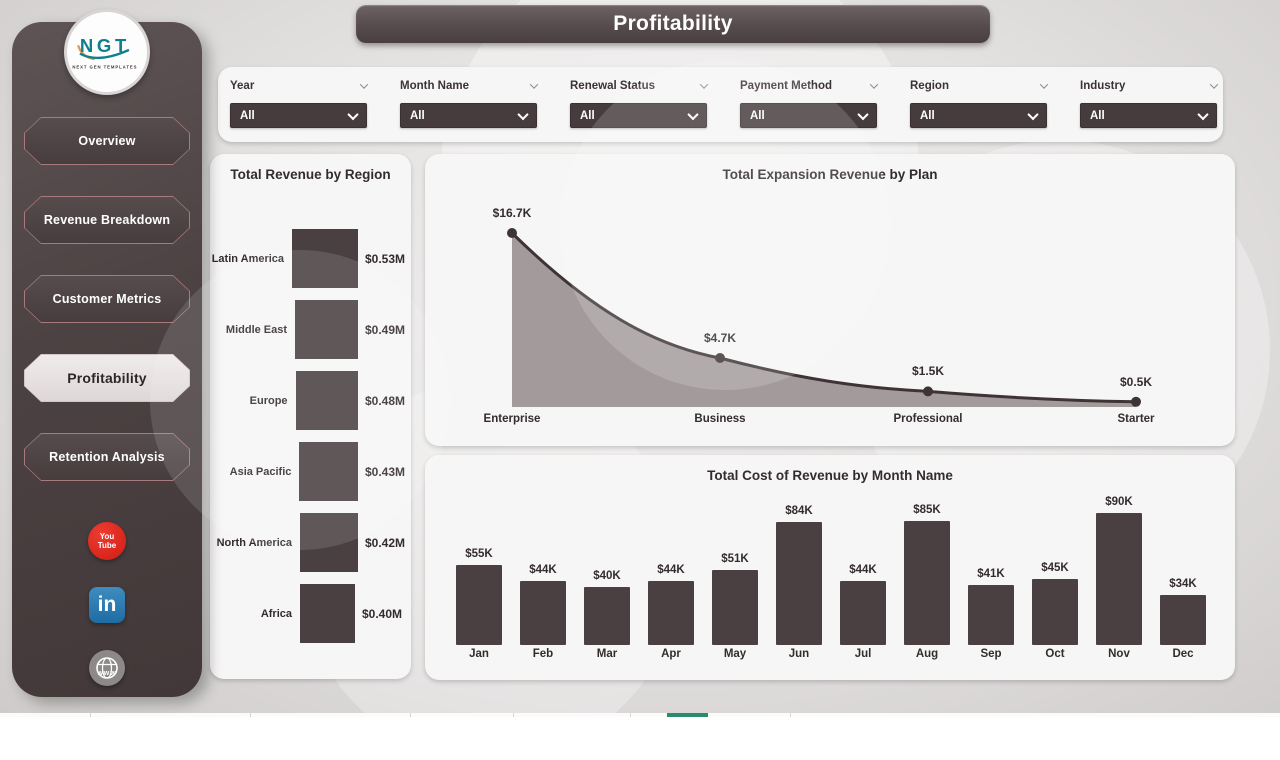  I want to click on cost-value-label: $85K, so click(927, 510).